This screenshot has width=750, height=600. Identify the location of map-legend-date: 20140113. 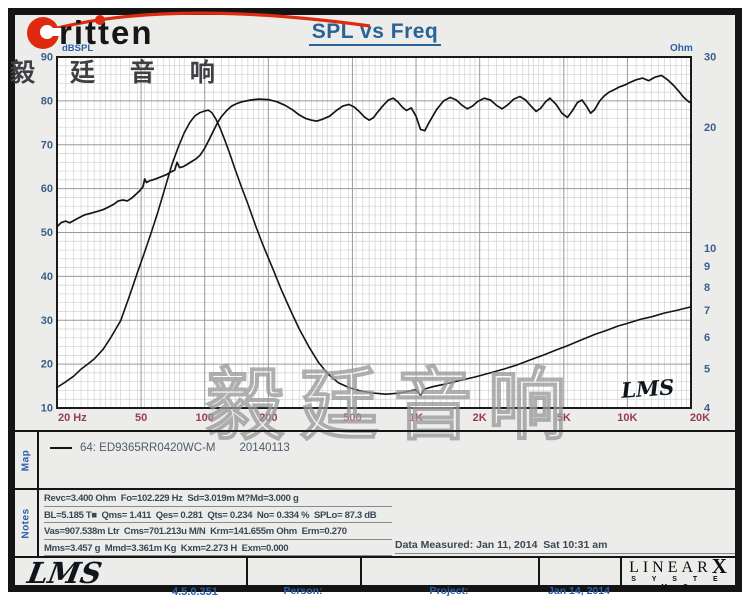
(264, 448).